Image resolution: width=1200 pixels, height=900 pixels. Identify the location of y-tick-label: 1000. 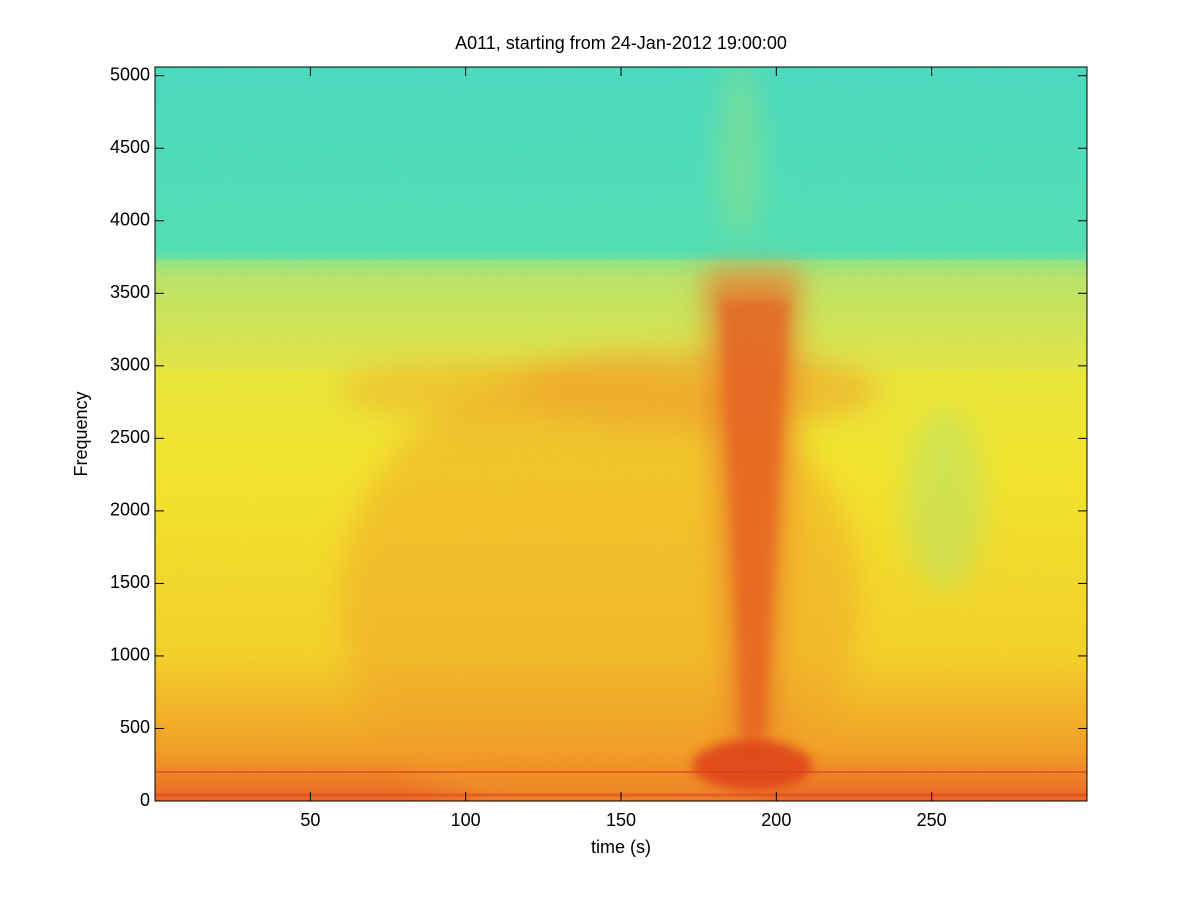
(130, 655).